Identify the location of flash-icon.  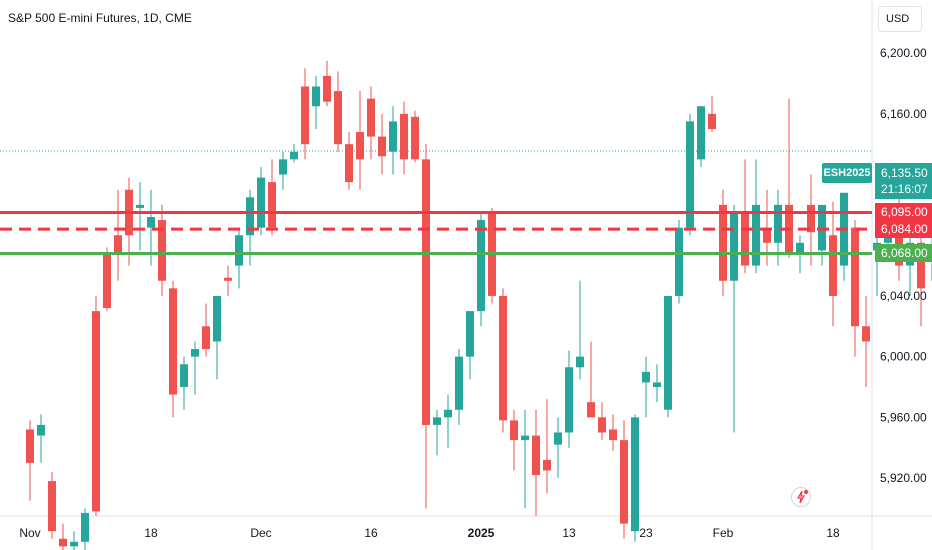
(801, 497).